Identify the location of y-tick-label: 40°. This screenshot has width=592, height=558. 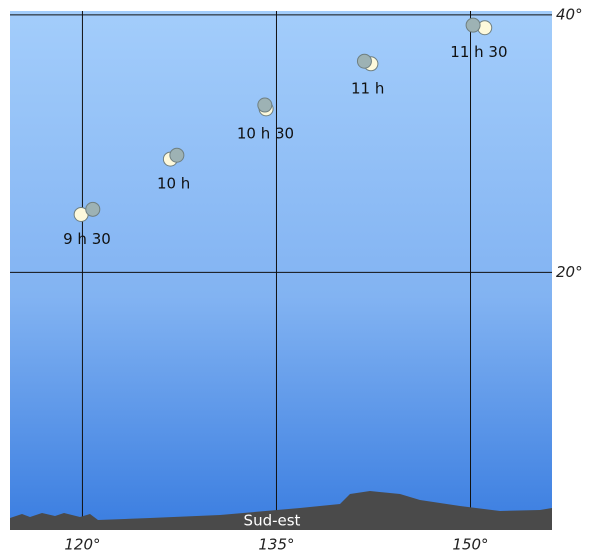
(569, 14).